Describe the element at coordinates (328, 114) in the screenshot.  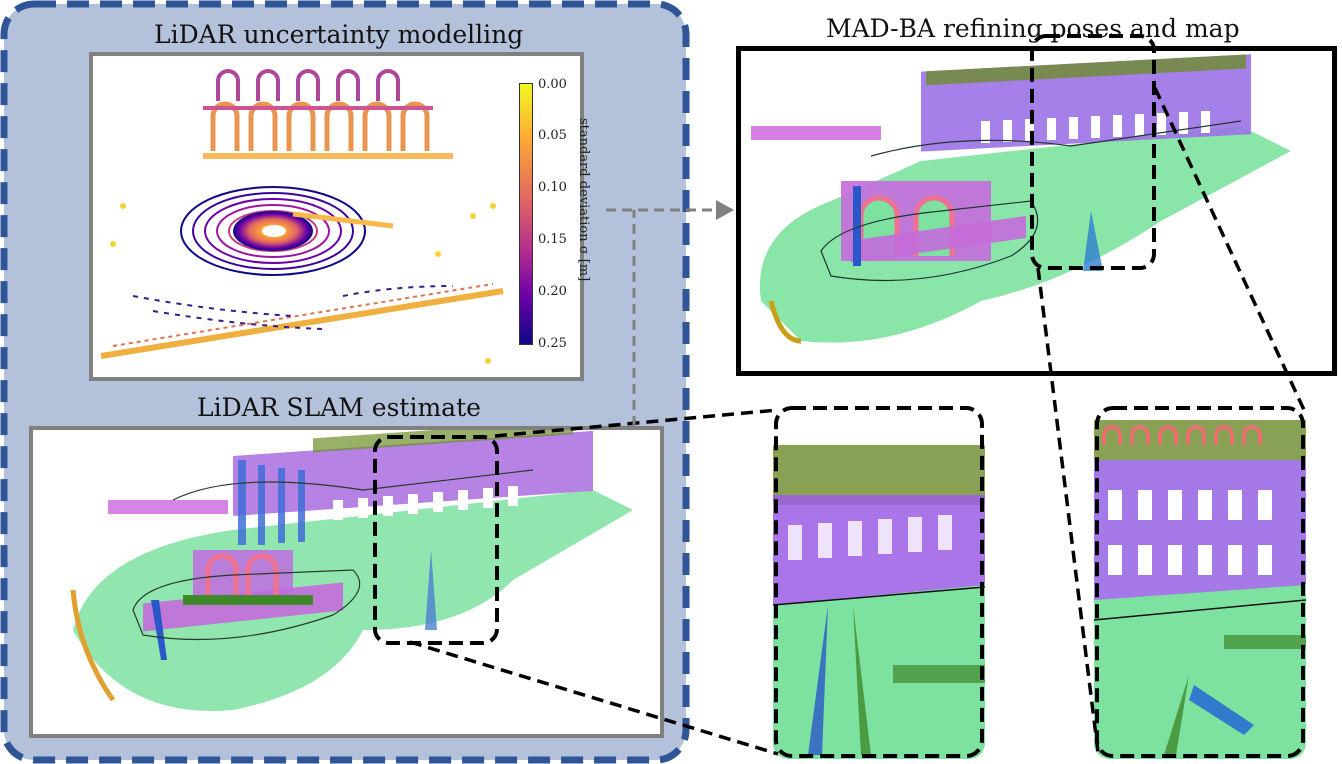
I see `arch-structure-points` at that location.